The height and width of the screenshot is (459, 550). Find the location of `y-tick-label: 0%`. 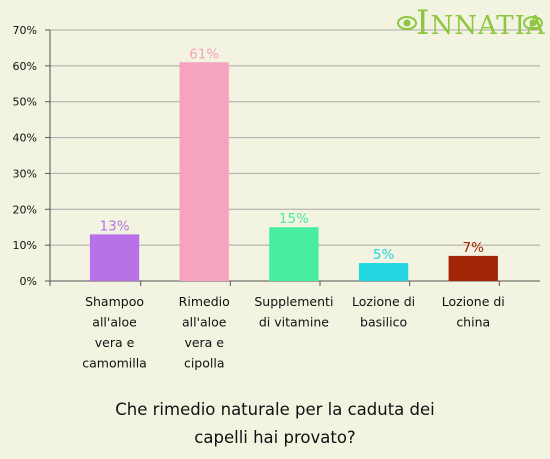

y-tick-label: 0% is located at coordinates (28, 281).